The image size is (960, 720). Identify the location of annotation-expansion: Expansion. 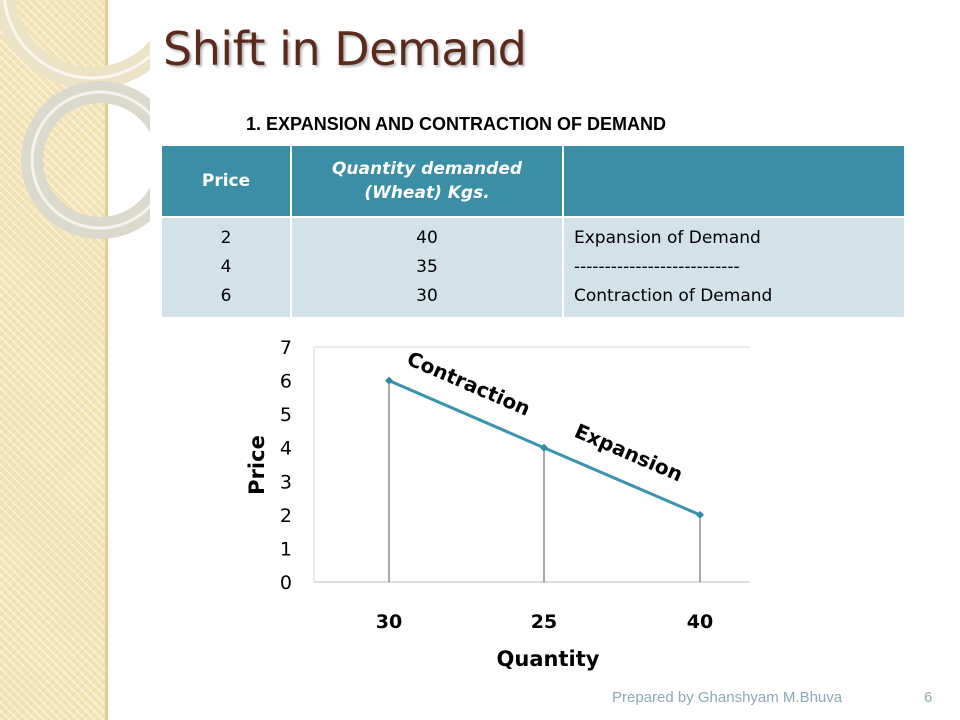
(628, 453).